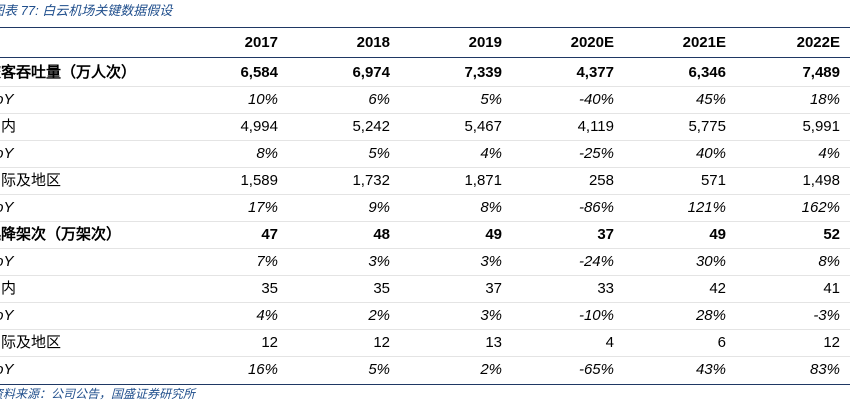 This screenshot has width=863, height=408. Describe the element at coordinates (379, 99) in the screenshot. I see `cell: 6%` at that location.